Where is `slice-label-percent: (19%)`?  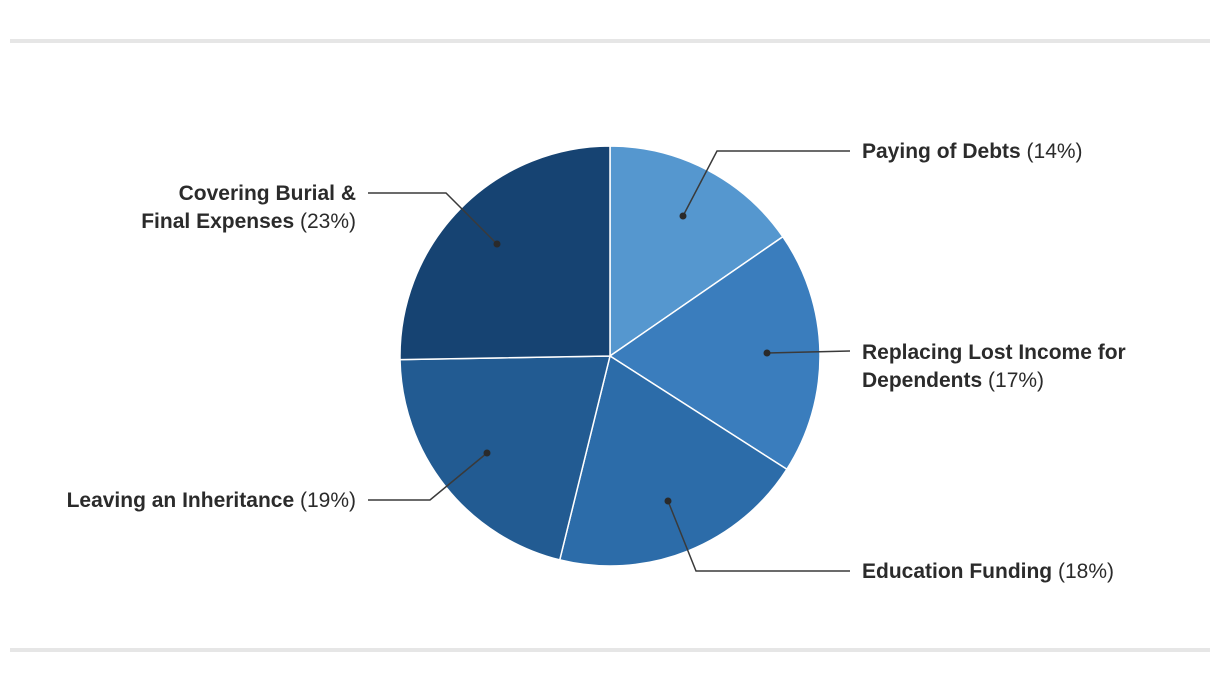 slice-label-percent: (19%) is located at coordinates (325, 500).